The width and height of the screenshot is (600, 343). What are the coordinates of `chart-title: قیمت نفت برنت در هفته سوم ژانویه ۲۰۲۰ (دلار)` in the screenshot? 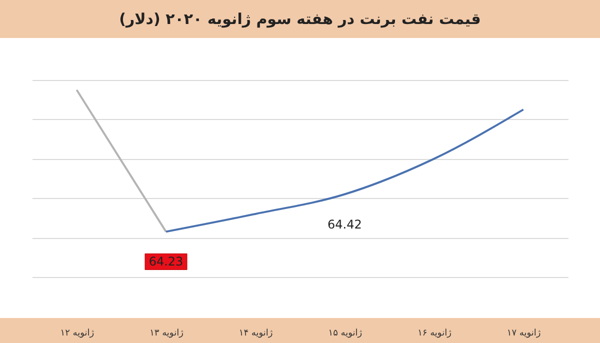 It's located at (300, 19).